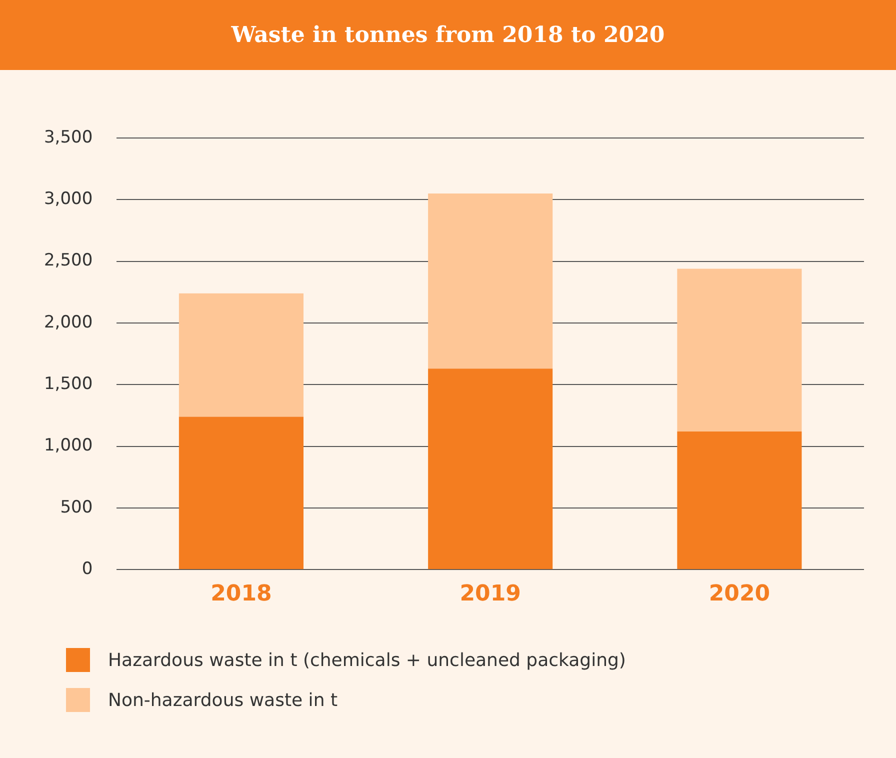 This screenshot has height=758, width=896. What do you see at coordinates (68, 260) in the screenshot?
I see `y-tick-label: 2,500` at bounding box center [68, 260].